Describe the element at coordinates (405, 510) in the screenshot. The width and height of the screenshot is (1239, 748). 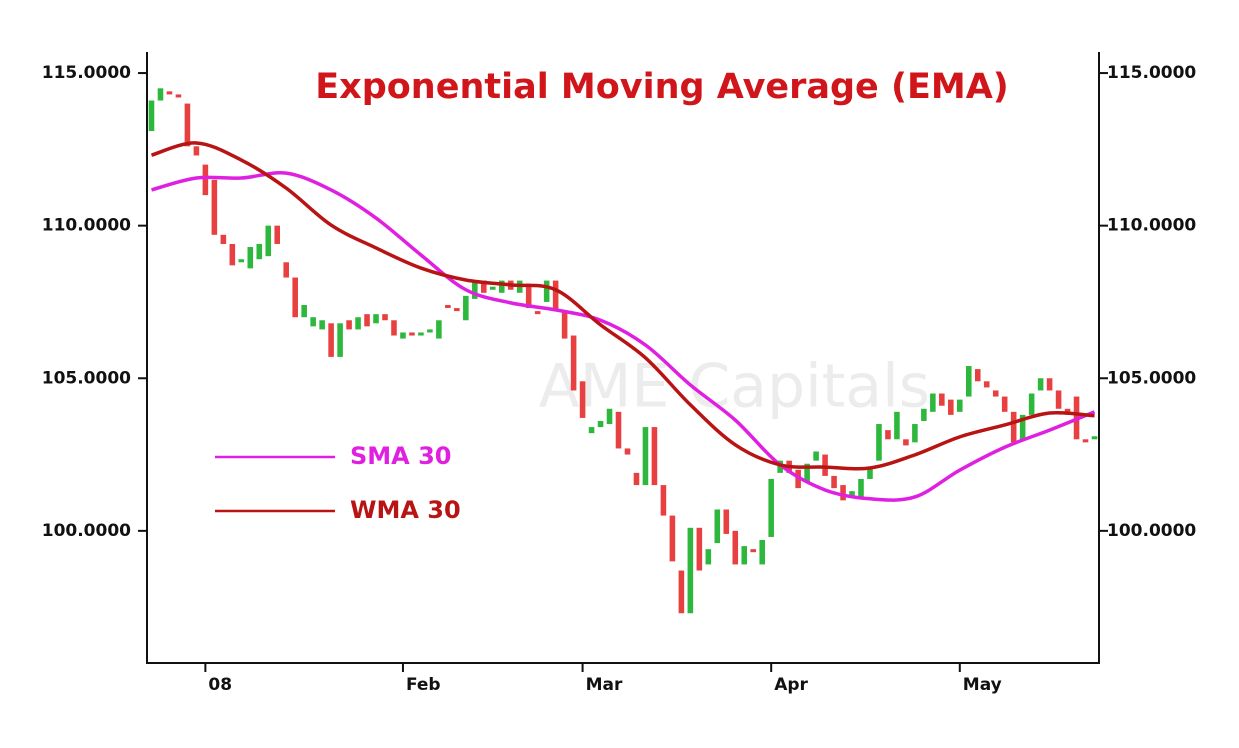
I see `legend-label: WMA 30` at that location.